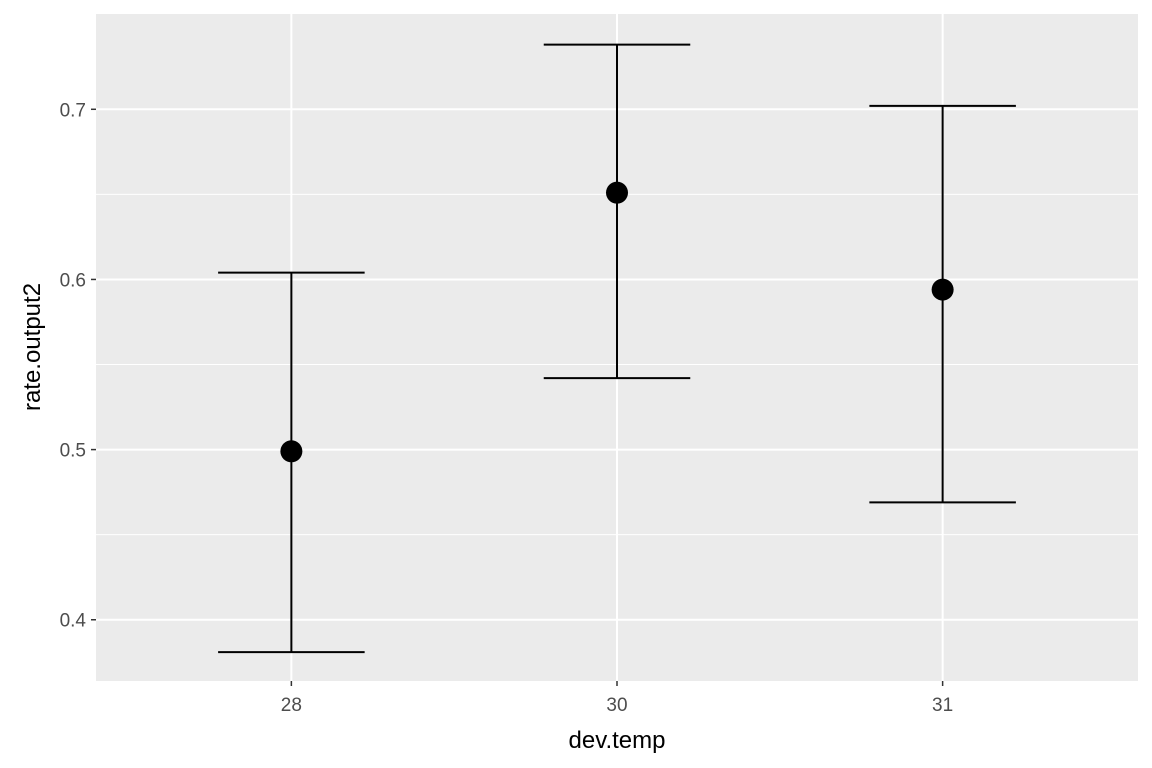  I want to click on x-tick-label: 30, so click(616, 705).